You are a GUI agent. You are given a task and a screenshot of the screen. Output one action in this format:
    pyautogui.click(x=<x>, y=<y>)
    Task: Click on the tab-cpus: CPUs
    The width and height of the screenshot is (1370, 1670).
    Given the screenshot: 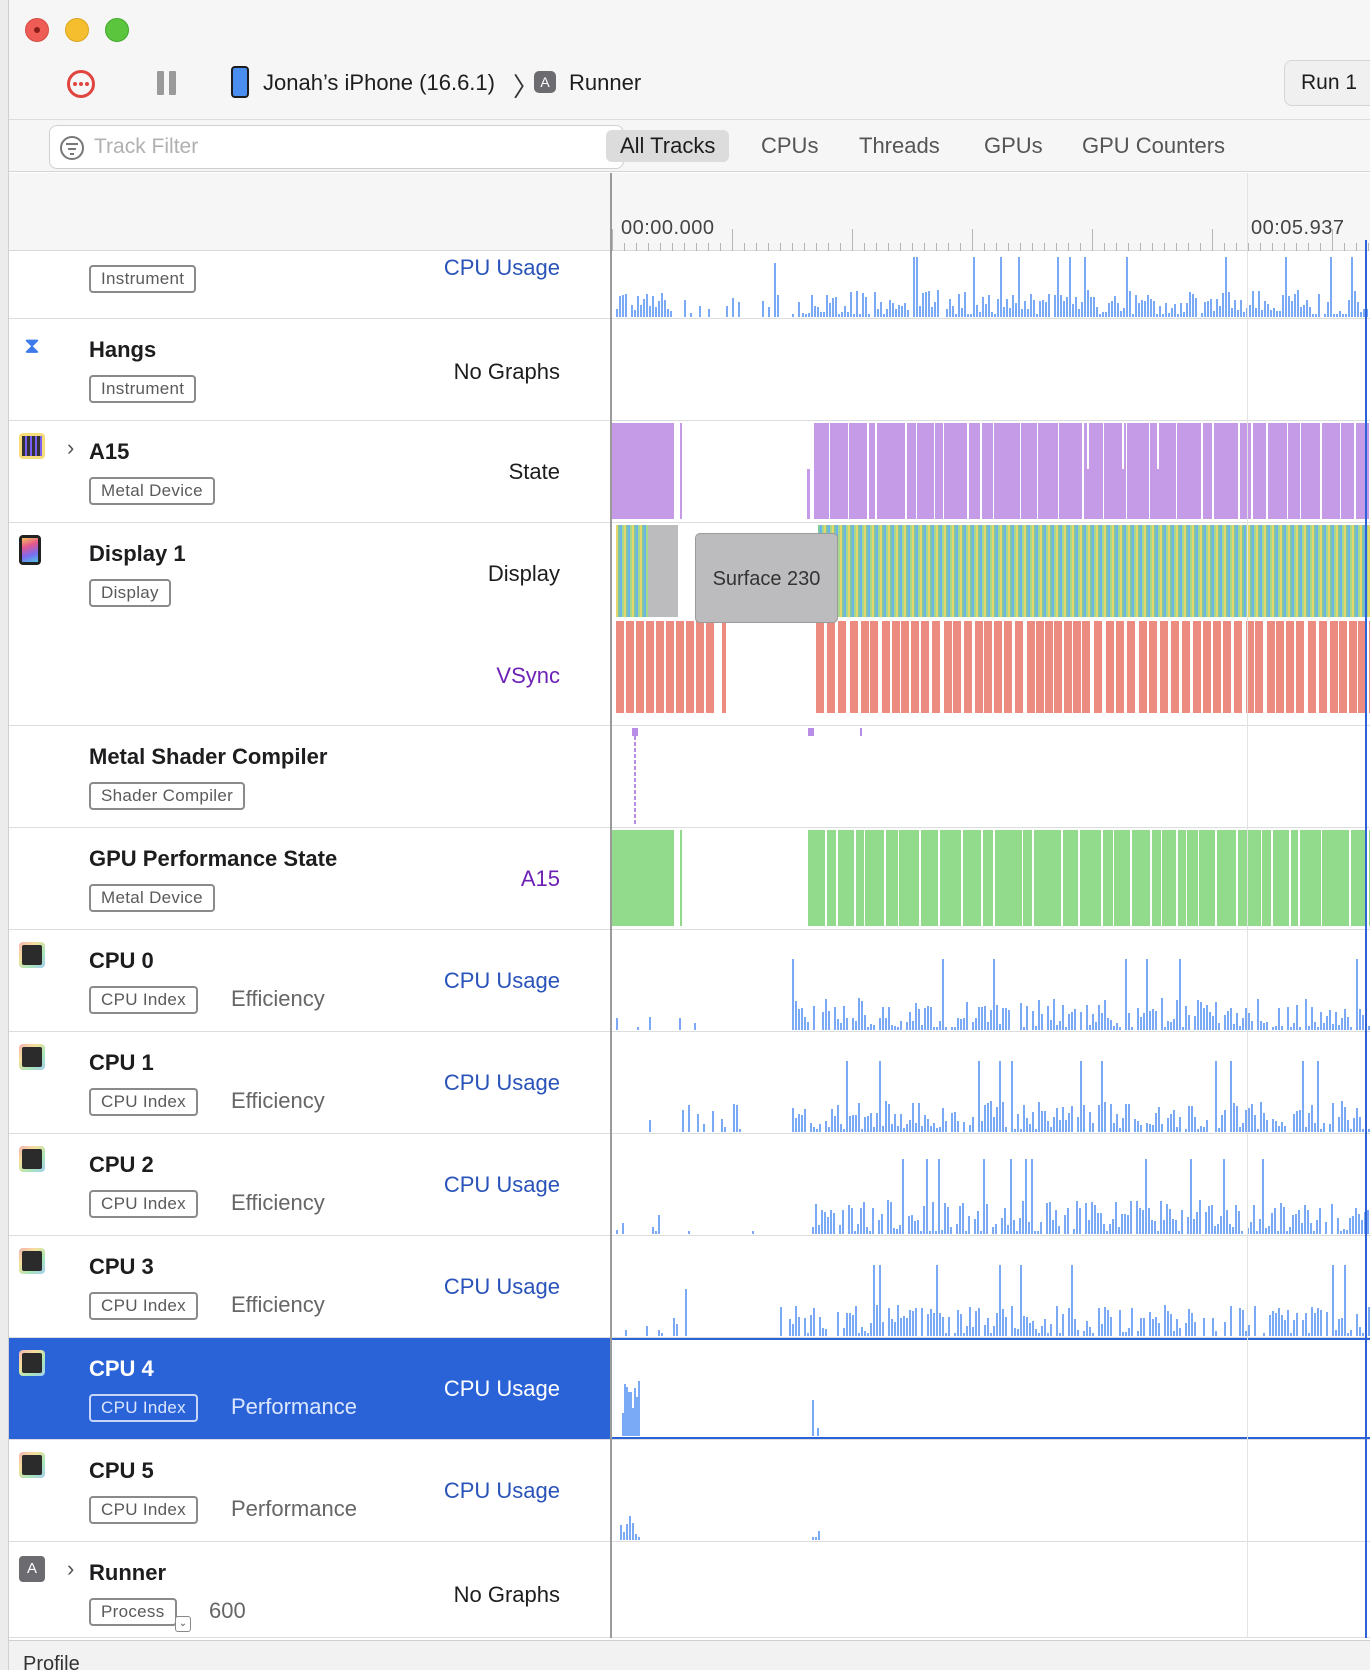 What is the action you would take?
    pyautogui.click(x=790, y=145)
    